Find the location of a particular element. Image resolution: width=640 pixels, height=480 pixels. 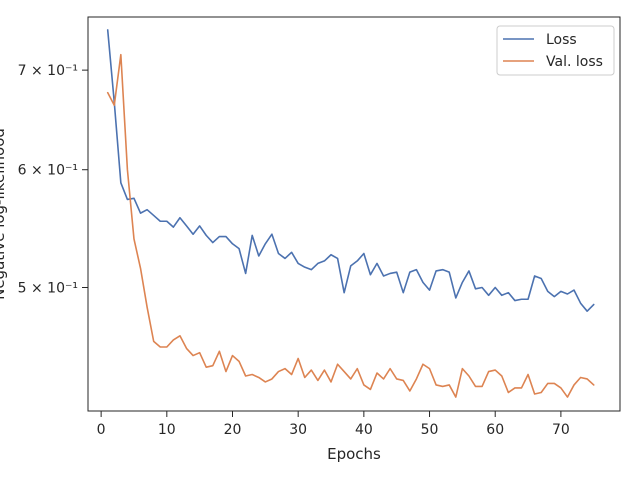

x-tick-label: 30 is located at coordinates (298, 430).